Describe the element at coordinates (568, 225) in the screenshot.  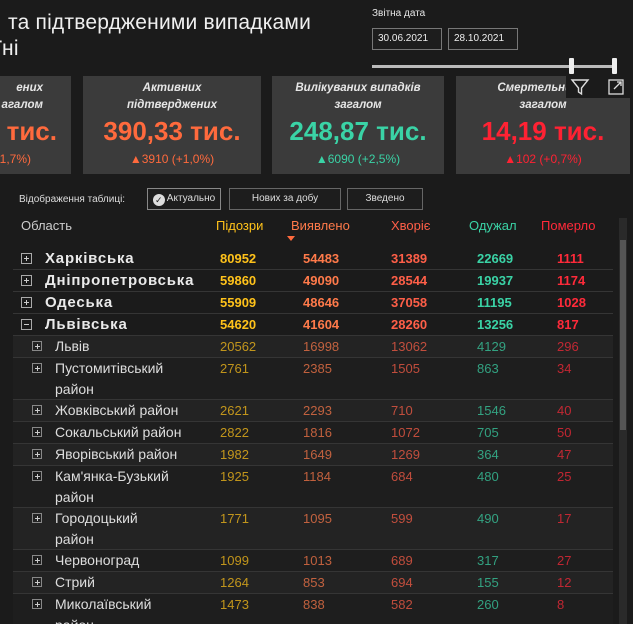
I see `column-header-deaths: Померло` at that location.